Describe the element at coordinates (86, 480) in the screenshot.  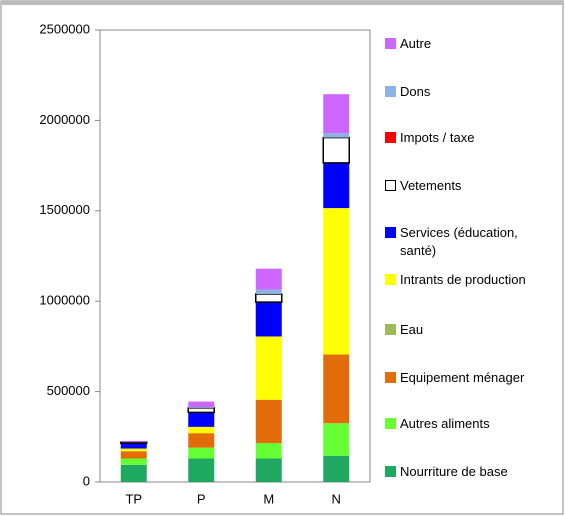
I see `y-tick-label: 0` at that location.